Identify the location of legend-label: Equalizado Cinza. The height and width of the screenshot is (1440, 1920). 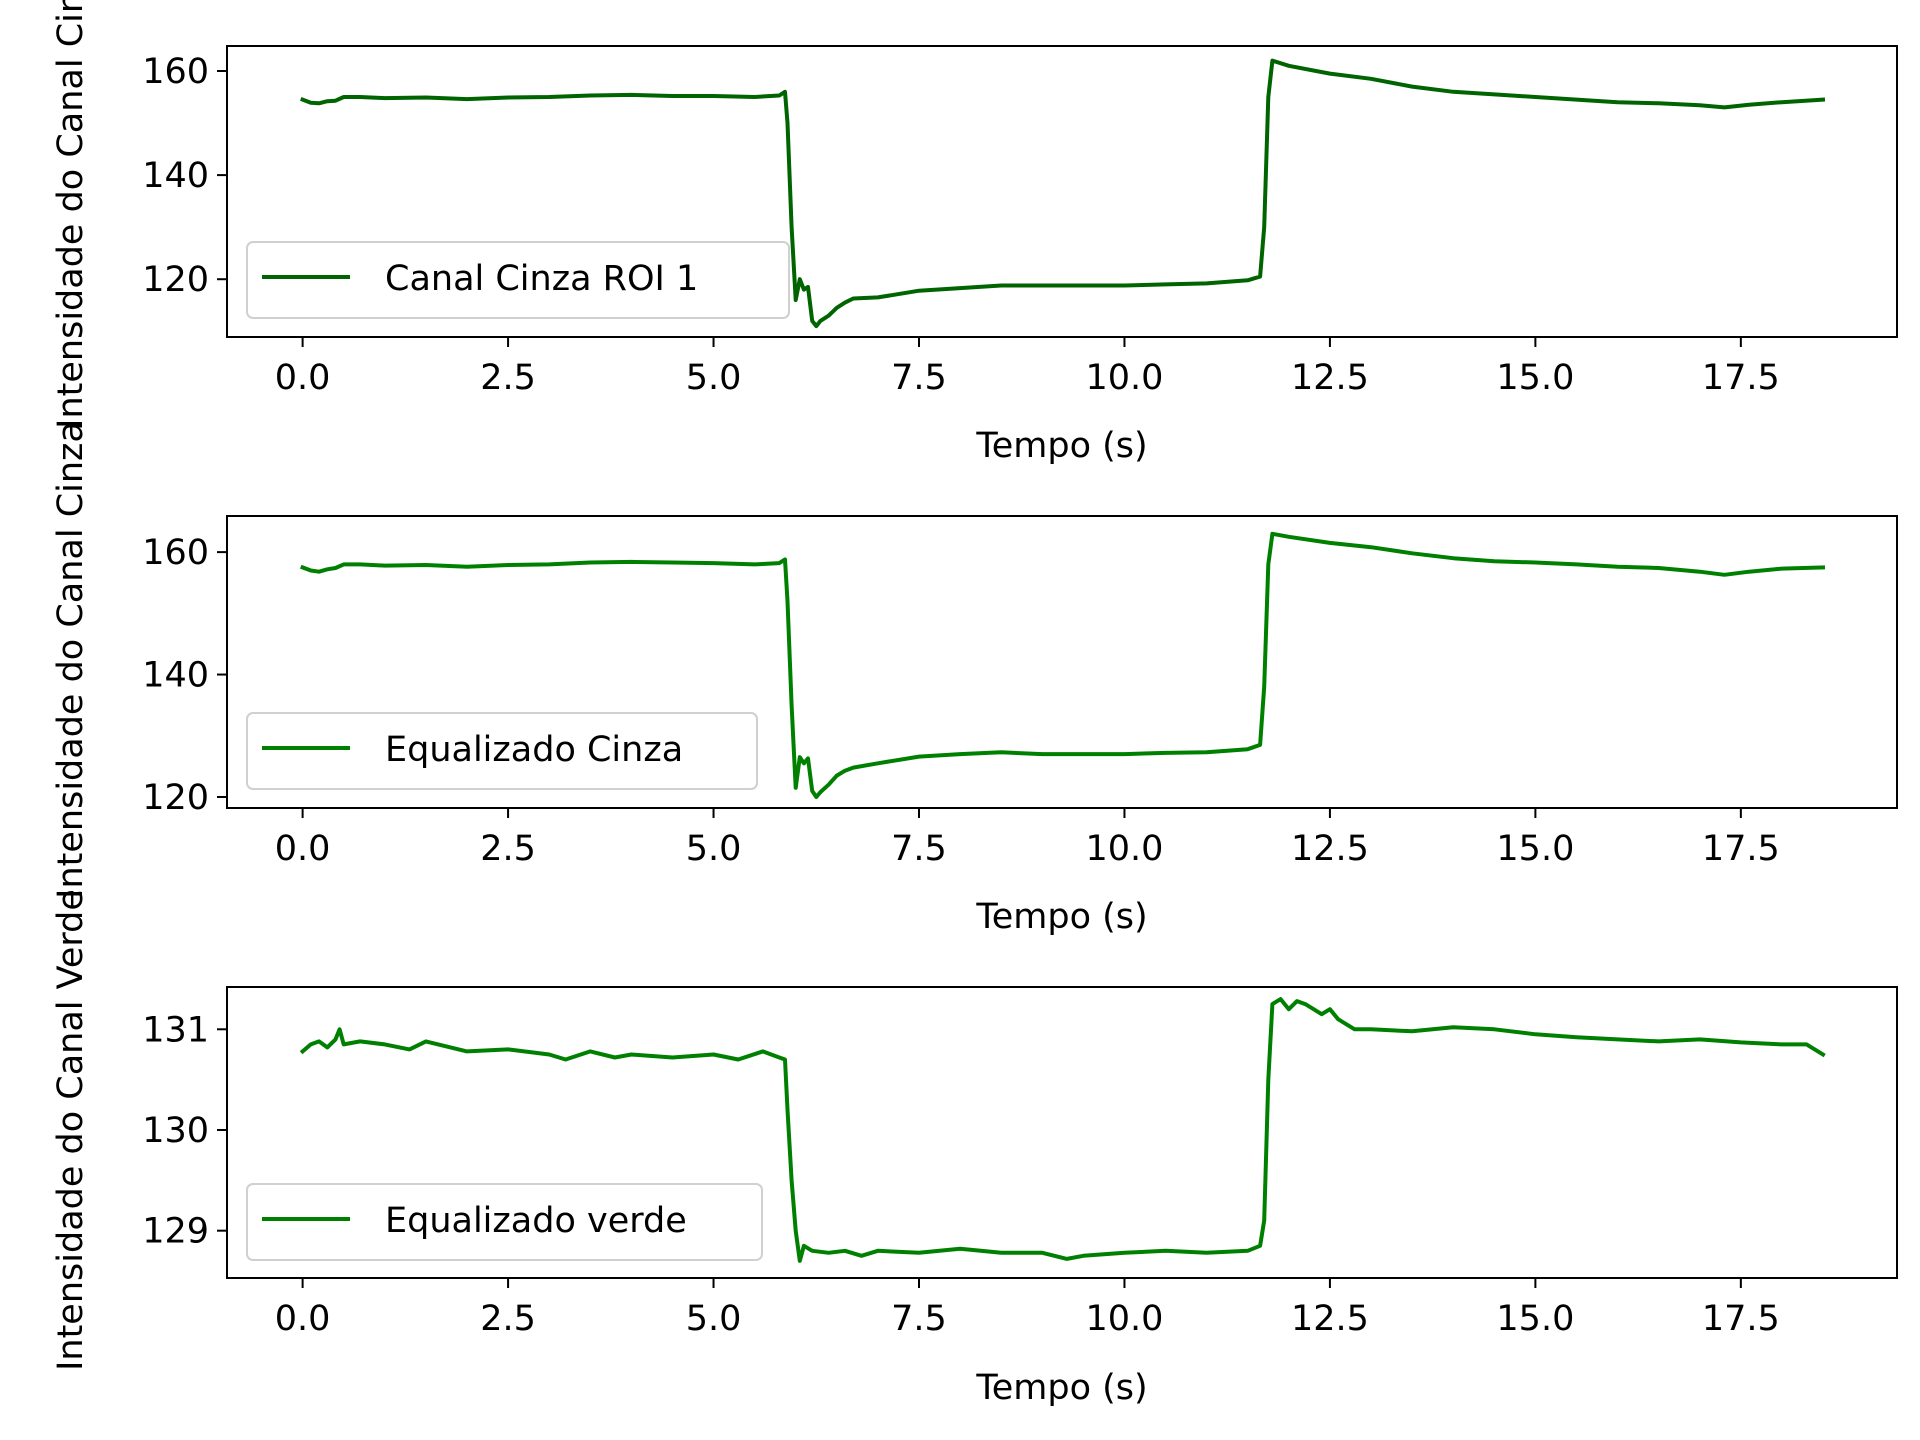
(534, 750).